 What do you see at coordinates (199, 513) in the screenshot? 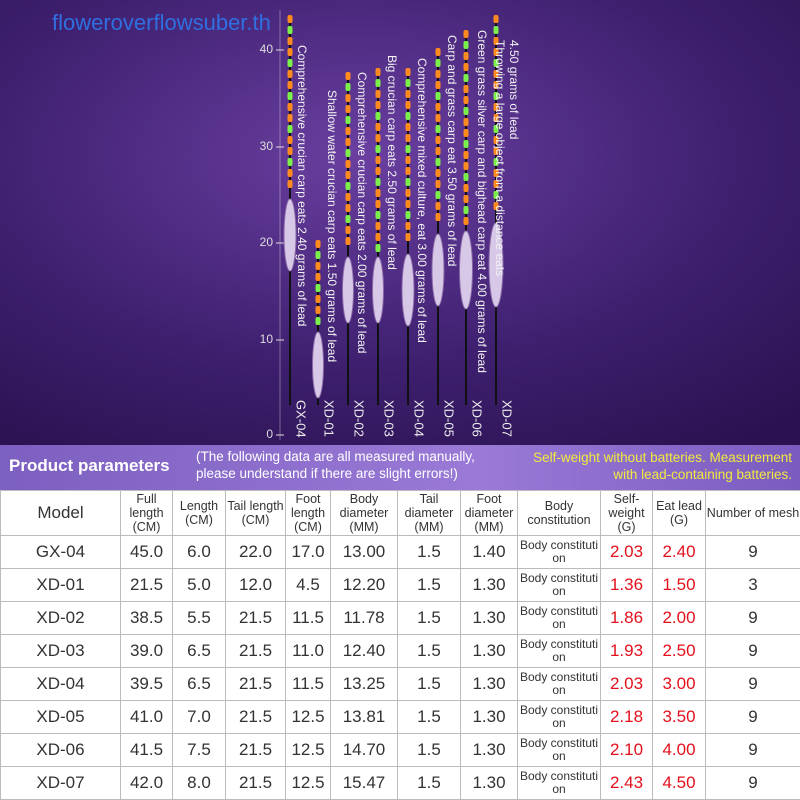
I see `header-cell: Length (CM)` at bounding box center [199, 513].